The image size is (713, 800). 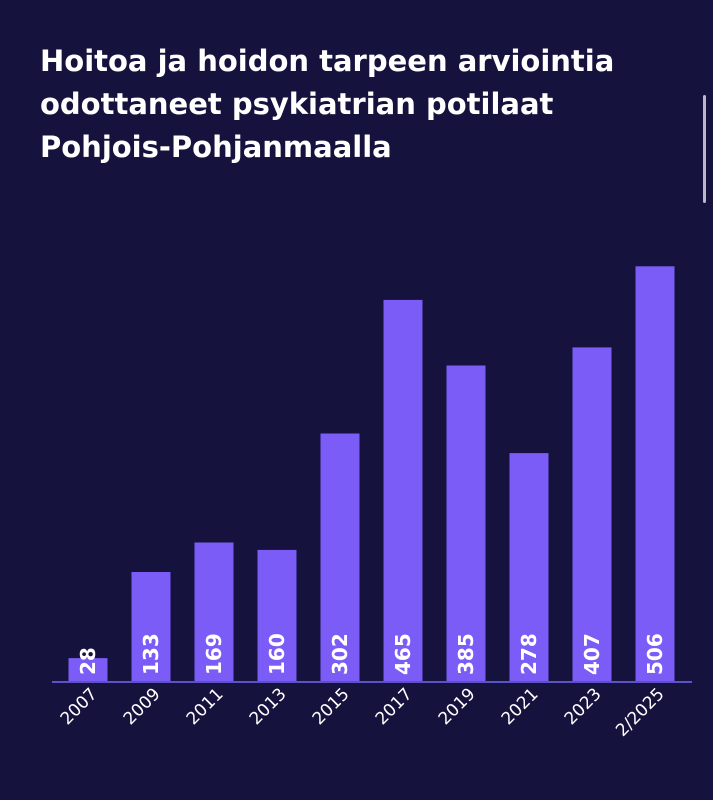 I want to click on bar-value-label: 28, so click(x=88, y=661).